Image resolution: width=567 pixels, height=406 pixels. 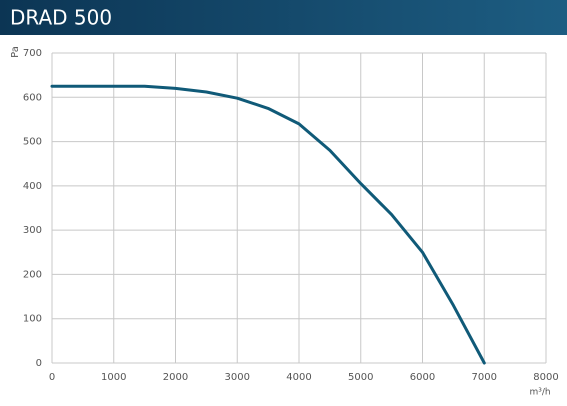 What do you see at coordinates (32, 97) in the screenshot?
I see `y-tick-label: 600` at bounding box center [32, 97].